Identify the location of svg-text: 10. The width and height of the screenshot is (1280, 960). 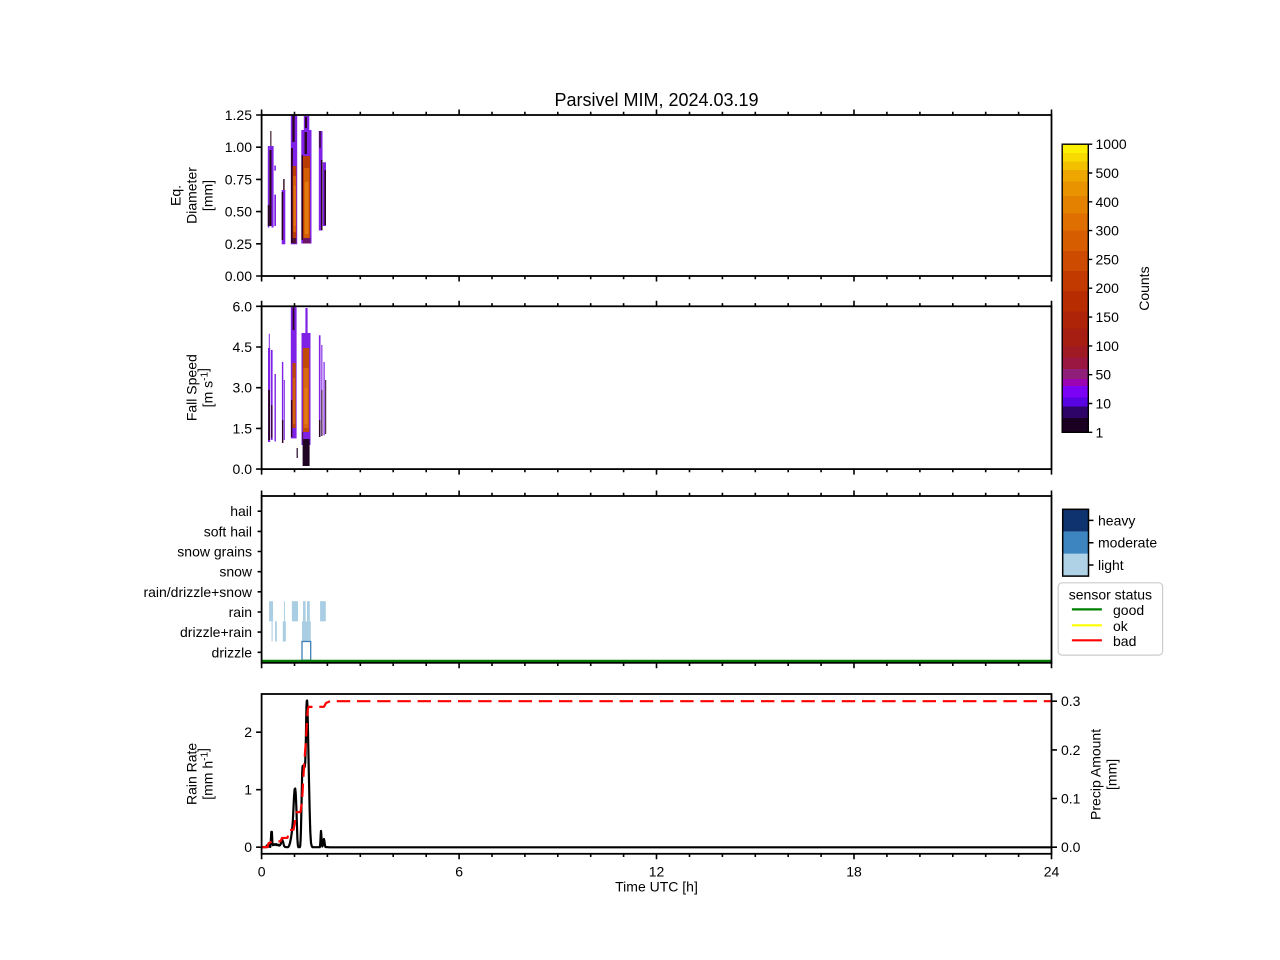
(1104, 404).